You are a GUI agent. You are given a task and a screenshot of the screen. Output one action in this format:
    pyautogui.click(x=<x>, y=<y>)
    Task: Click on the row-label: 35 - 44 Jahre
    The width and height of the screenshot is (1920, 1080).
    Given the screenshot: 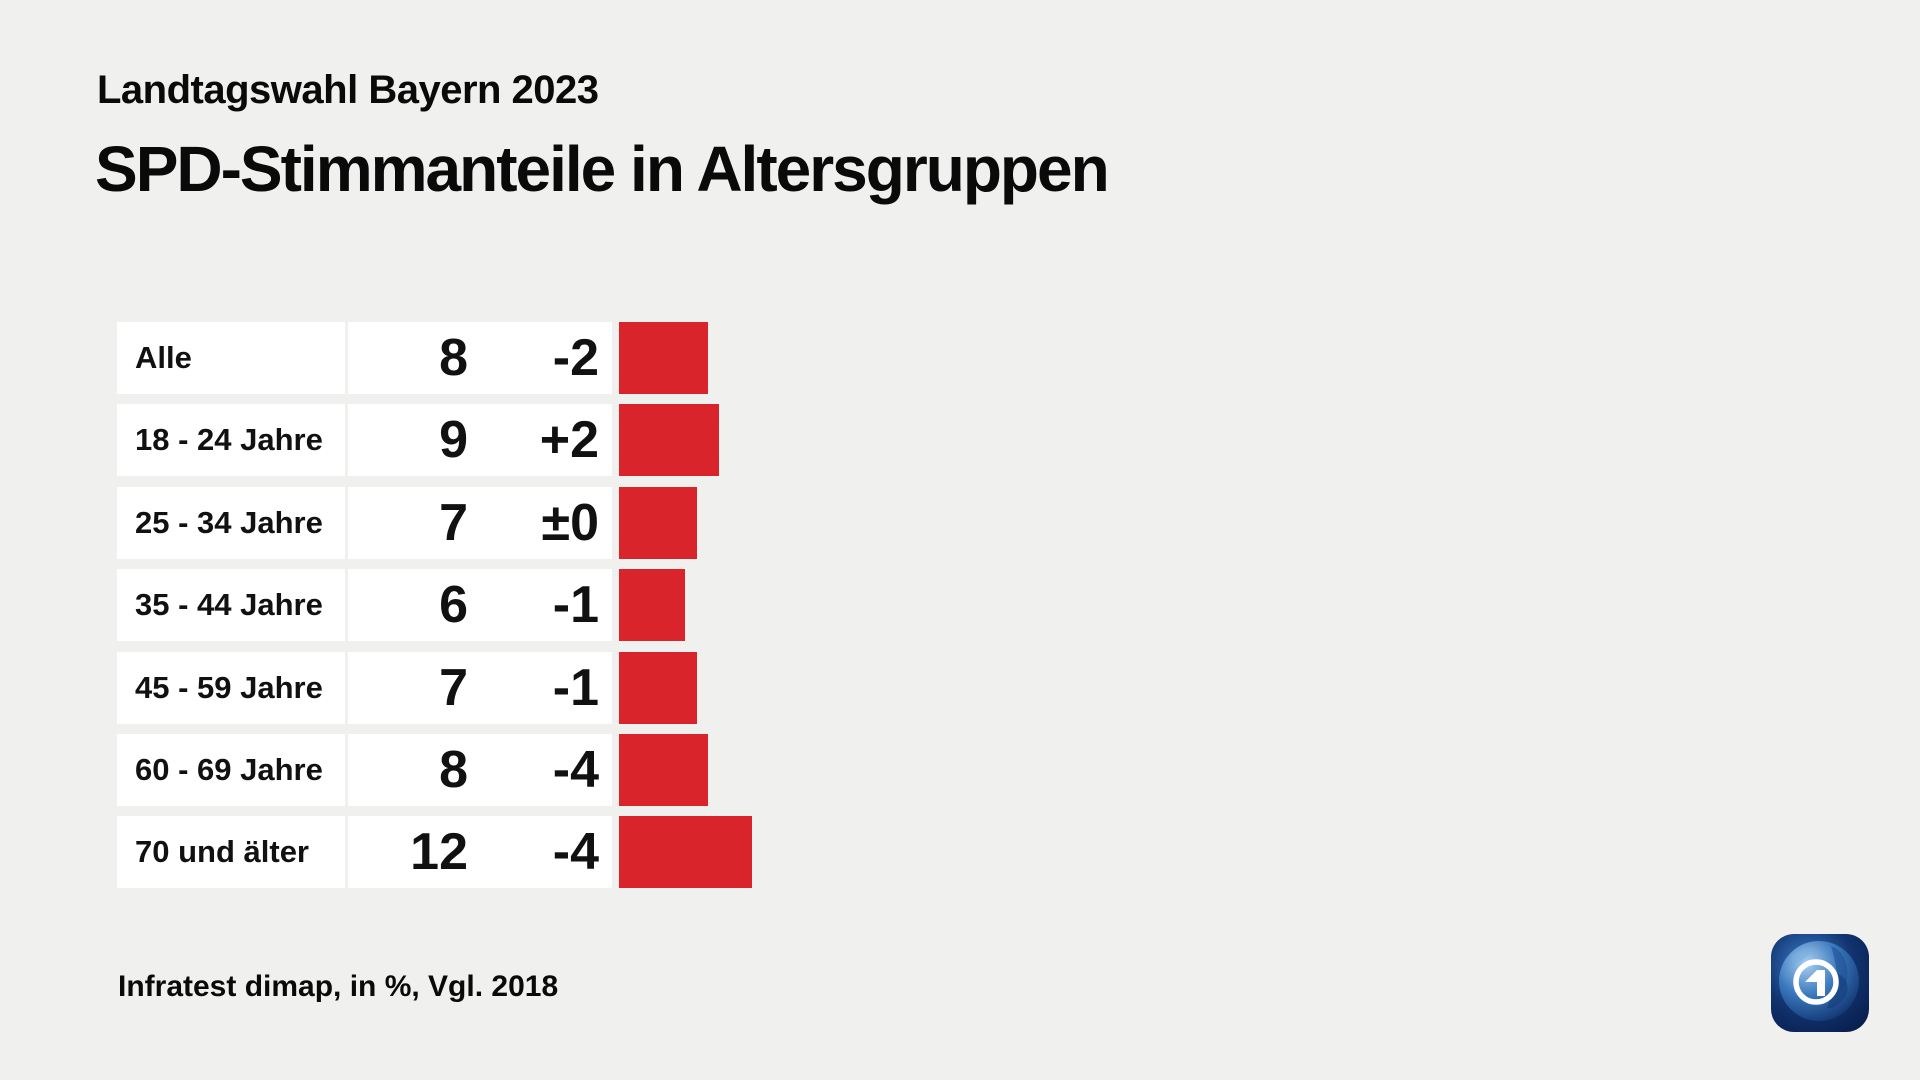 What is the action you would take?
    pyautogui.click(x=231, y=605)
    